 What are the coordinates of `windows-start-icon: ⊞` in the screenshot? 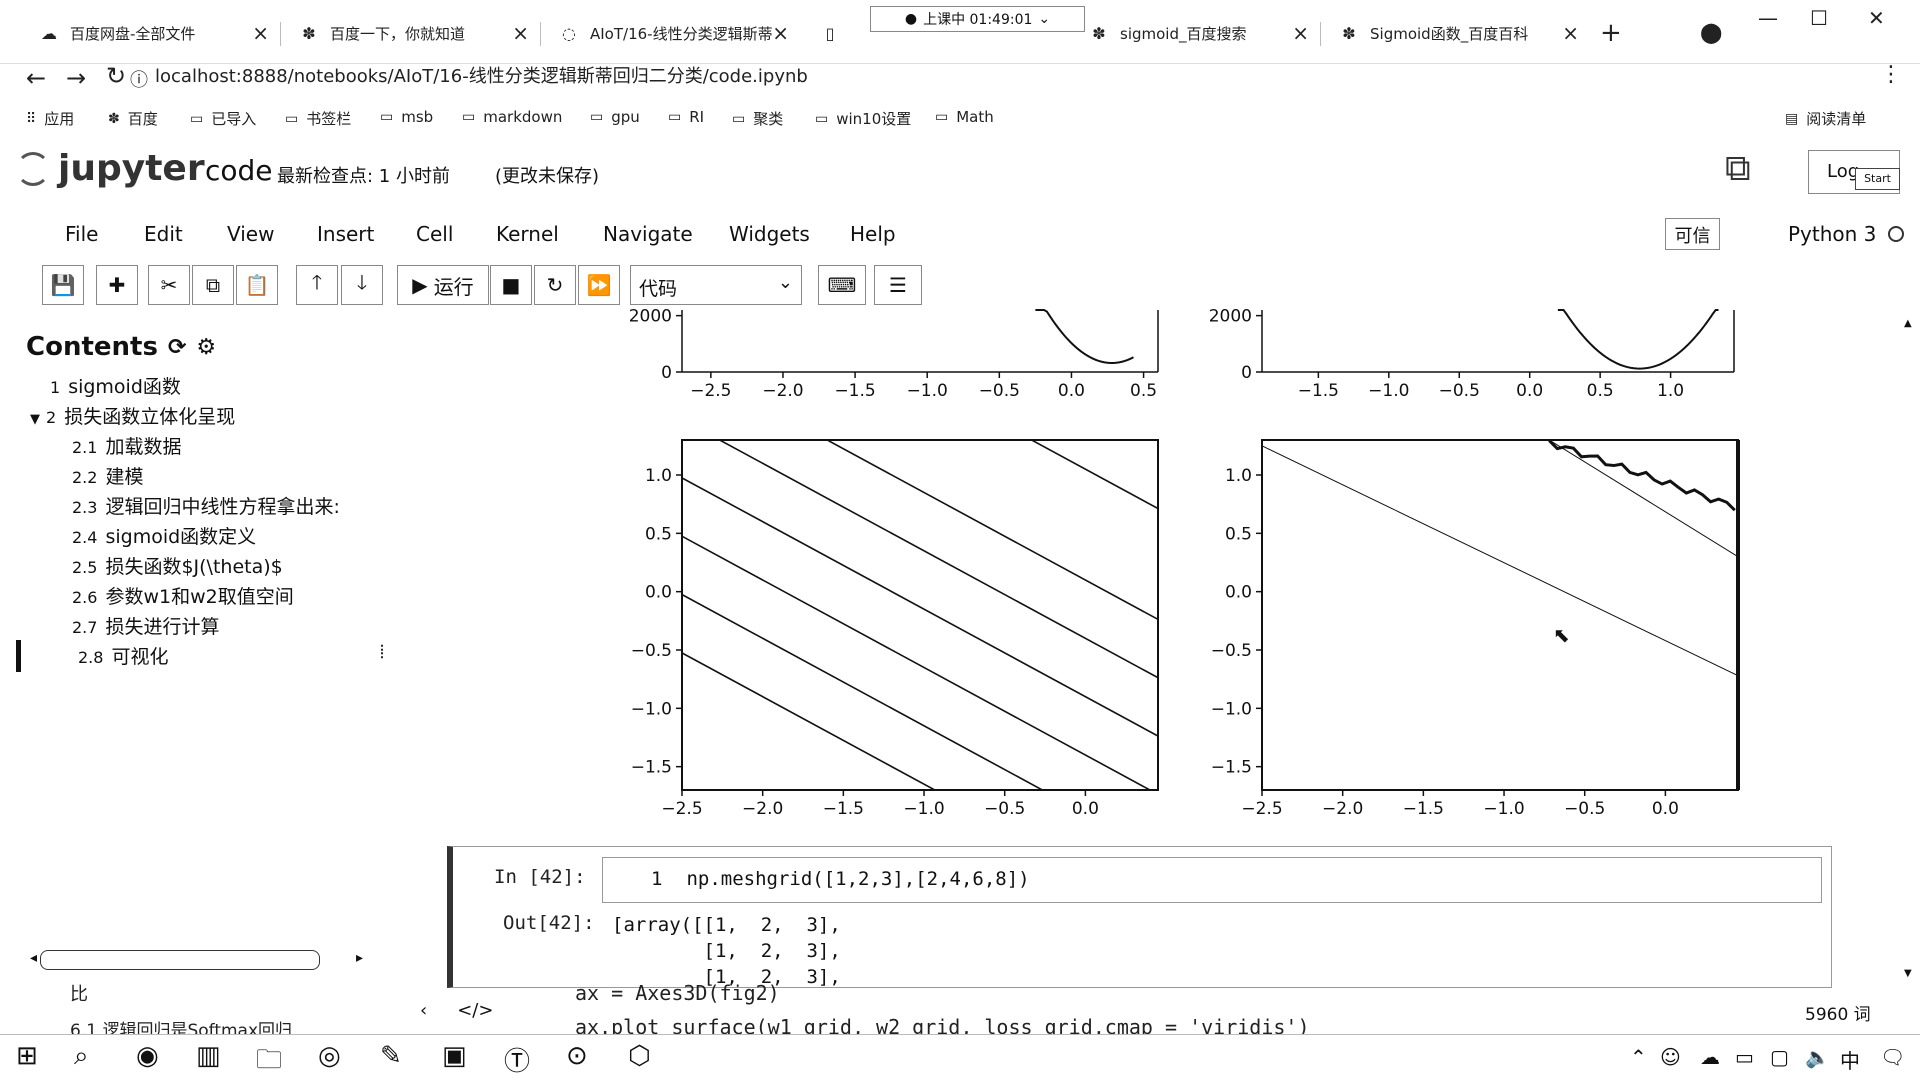 It's located at (27, 1056).